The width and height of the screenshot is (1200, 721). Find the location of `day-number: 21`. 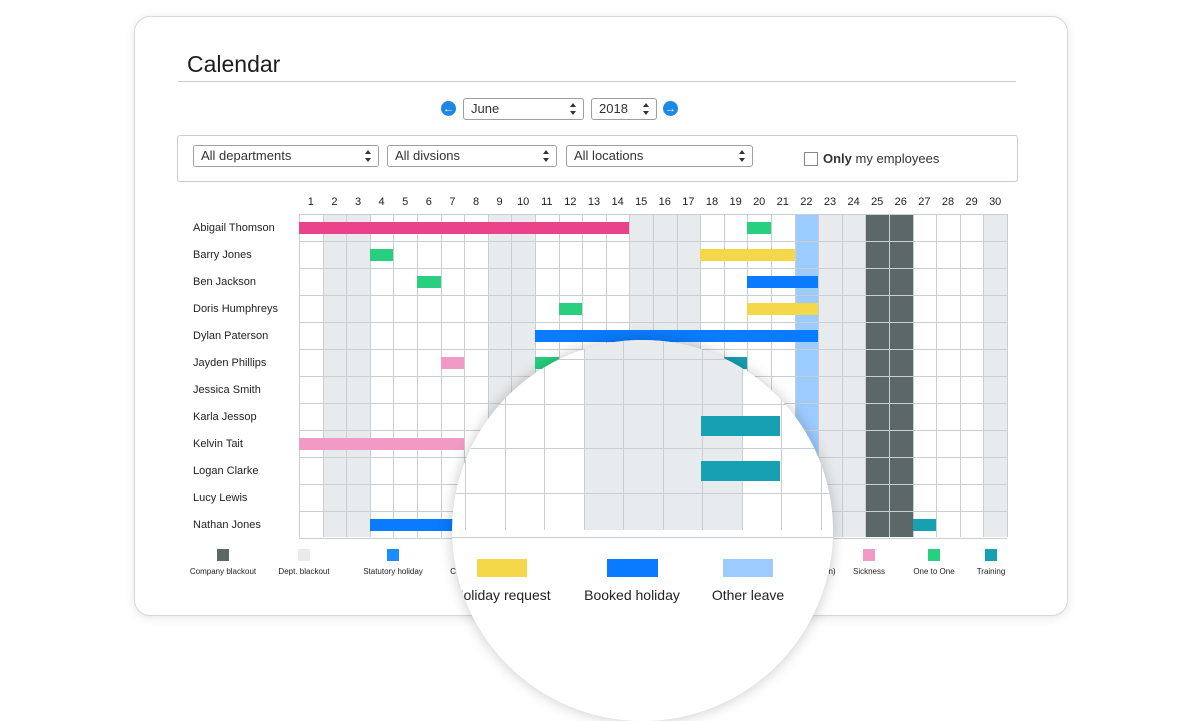

day-number: 21 is located at coordinates (782, 202).